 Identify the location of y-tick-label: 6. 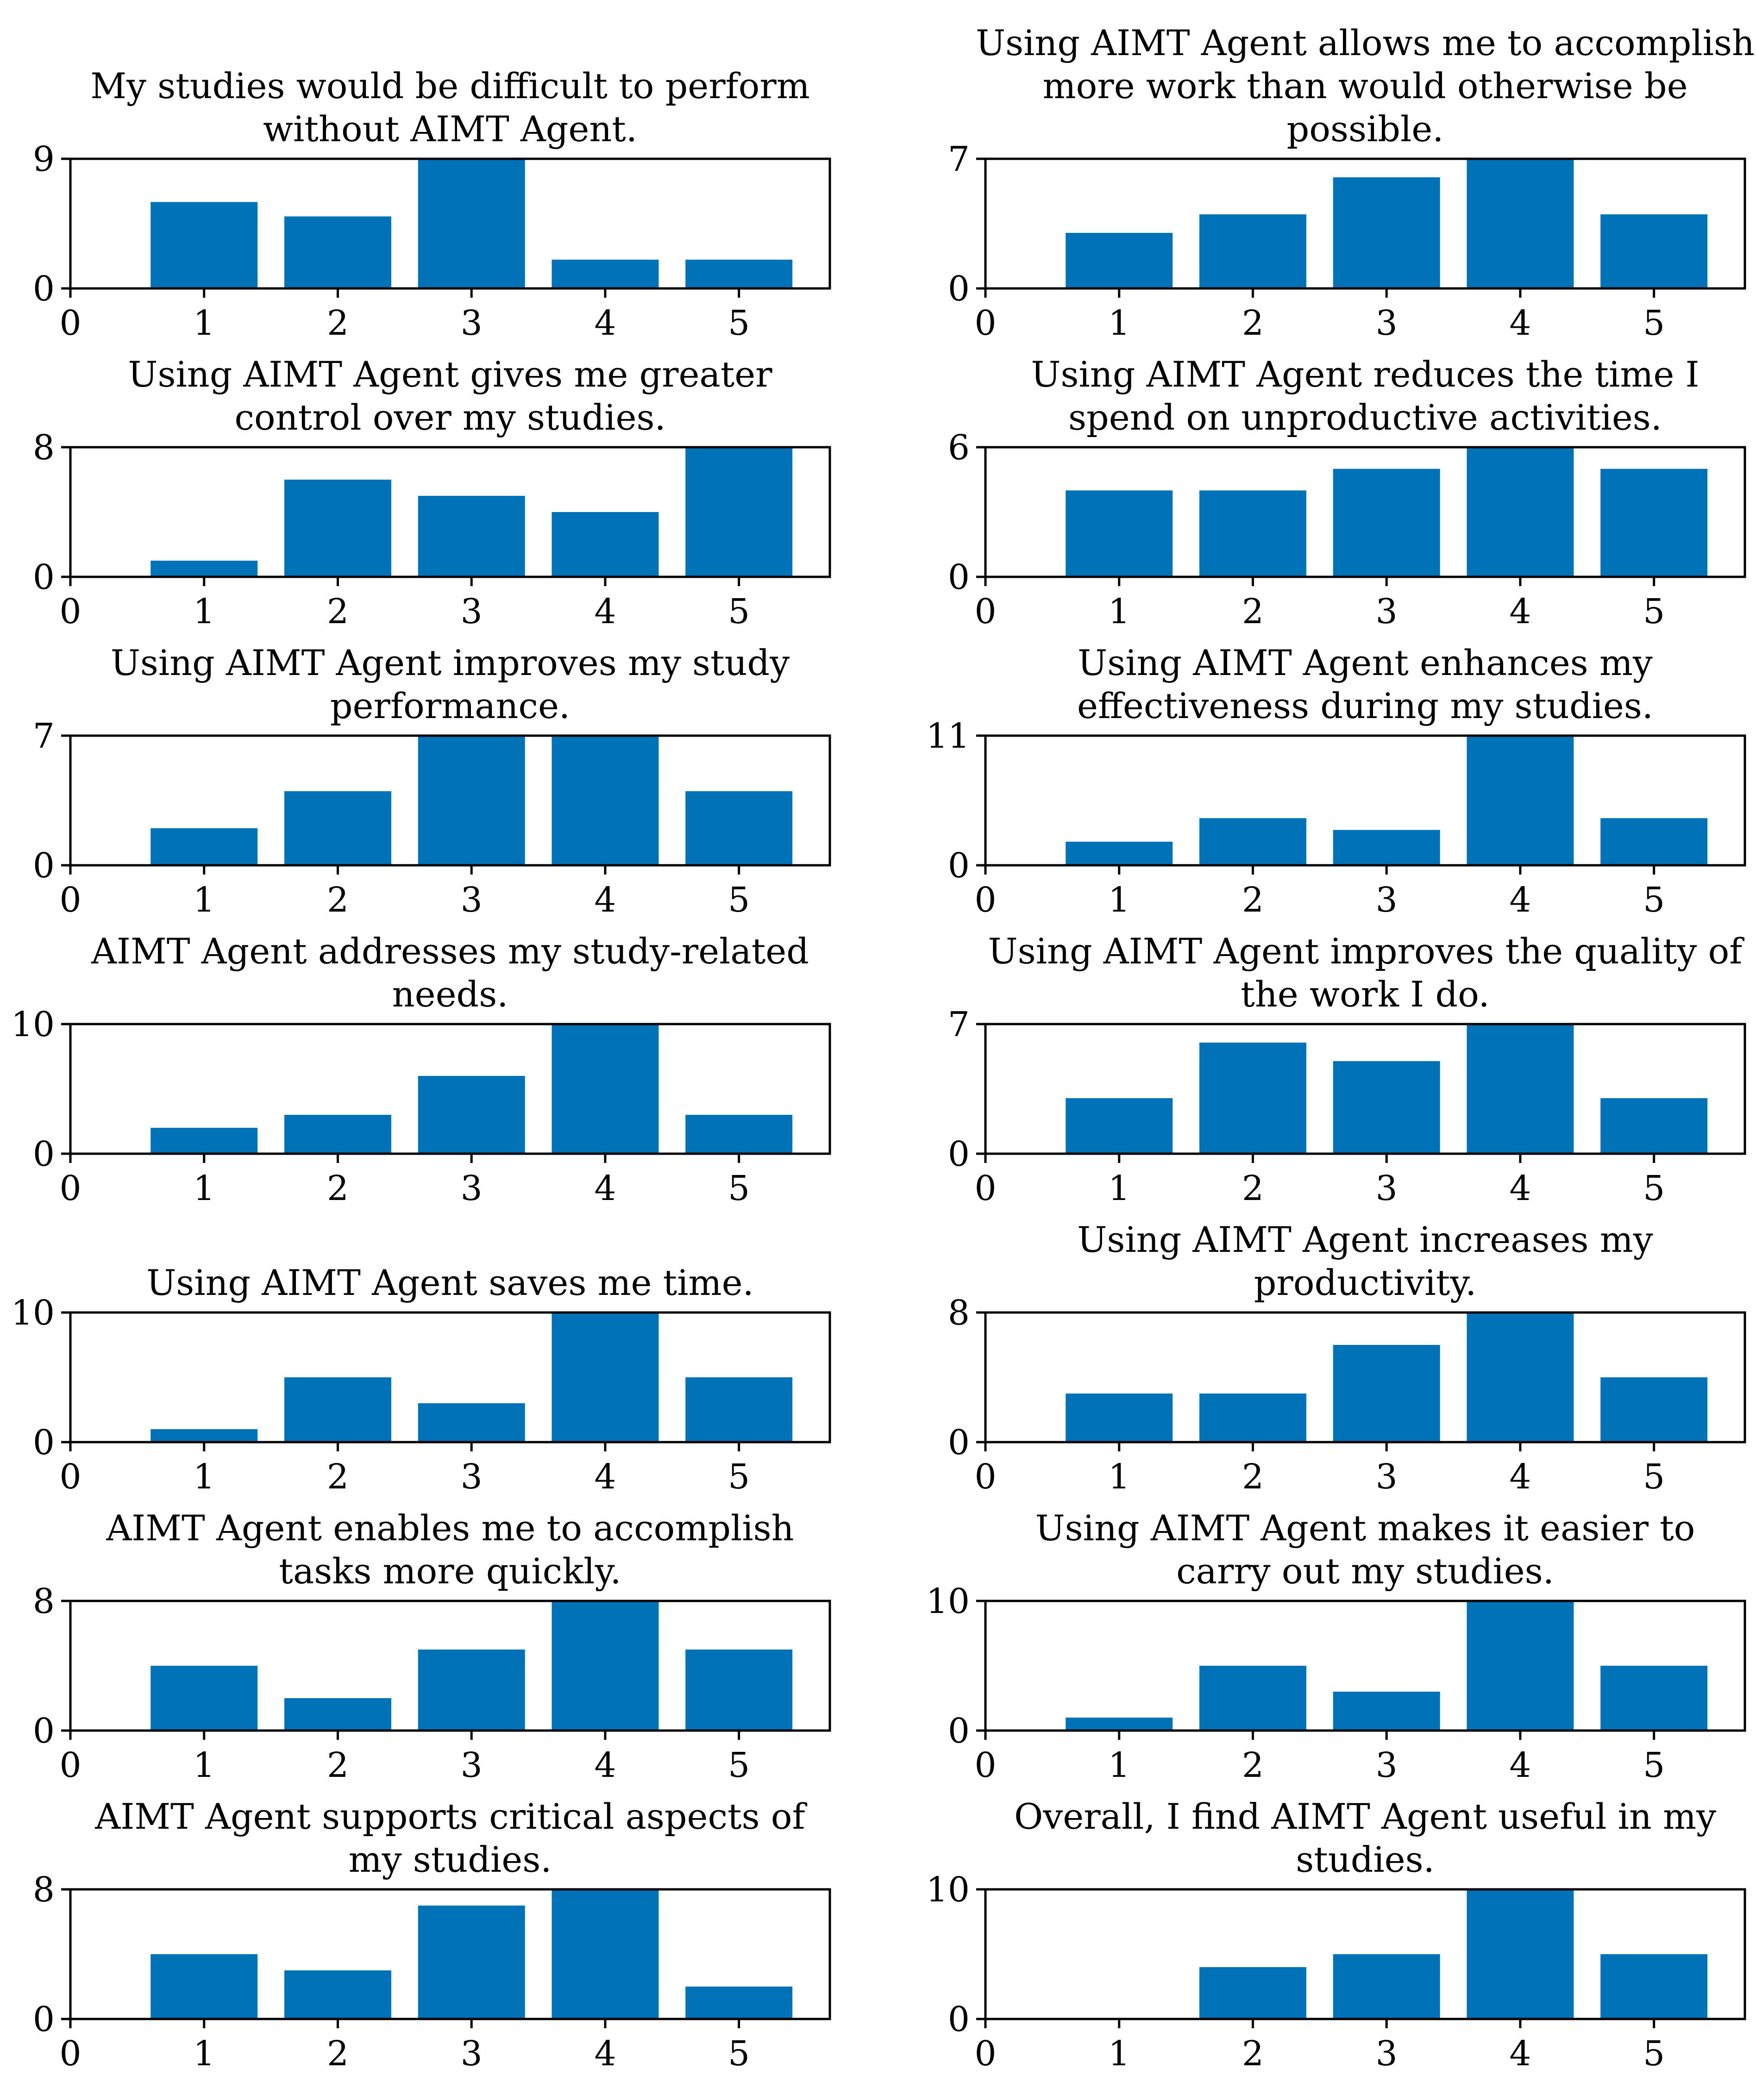
(959, 448).